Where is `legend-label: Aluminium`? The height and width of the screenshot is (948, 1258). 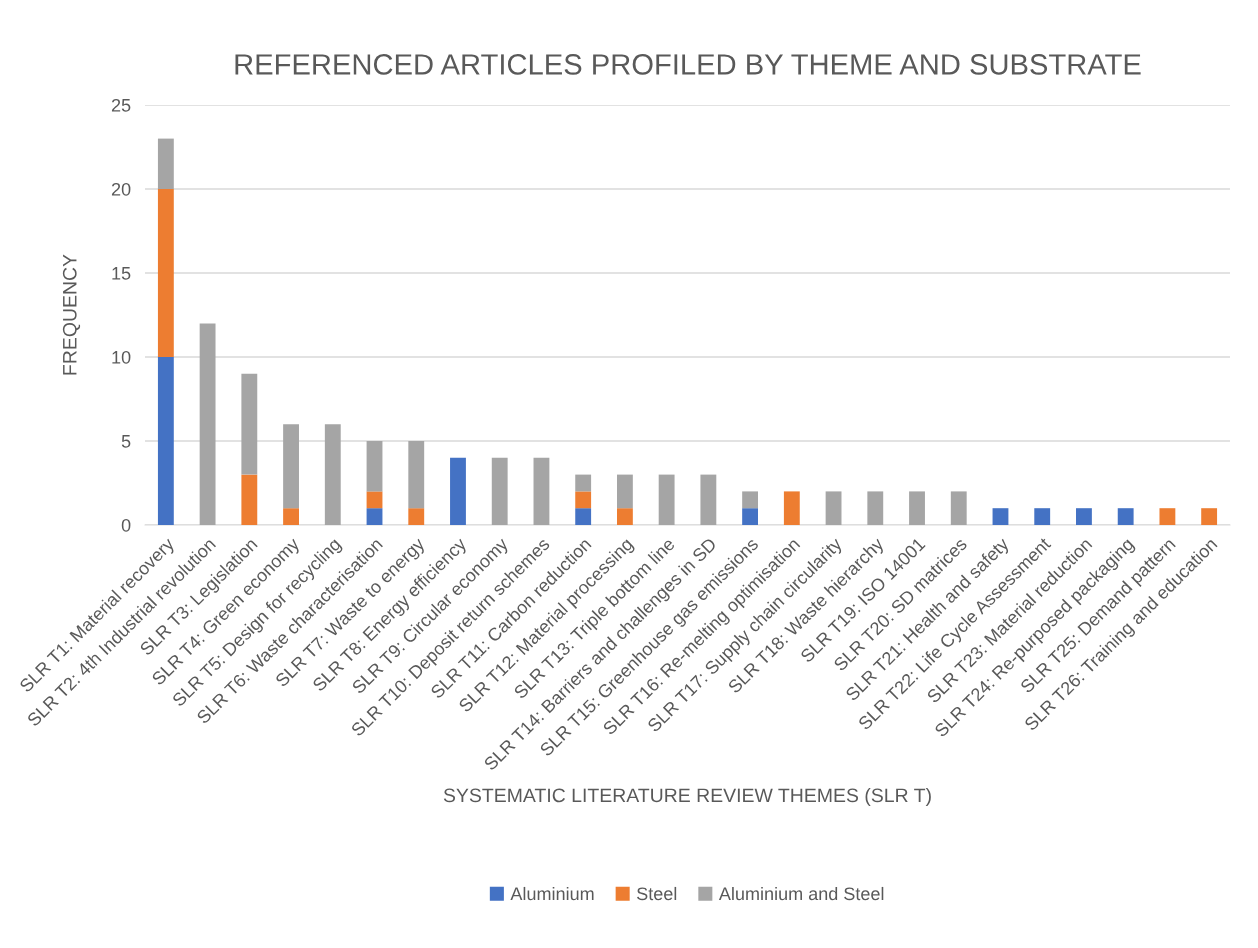 legend-label: Aluminium is located at coordinates (552, 893).